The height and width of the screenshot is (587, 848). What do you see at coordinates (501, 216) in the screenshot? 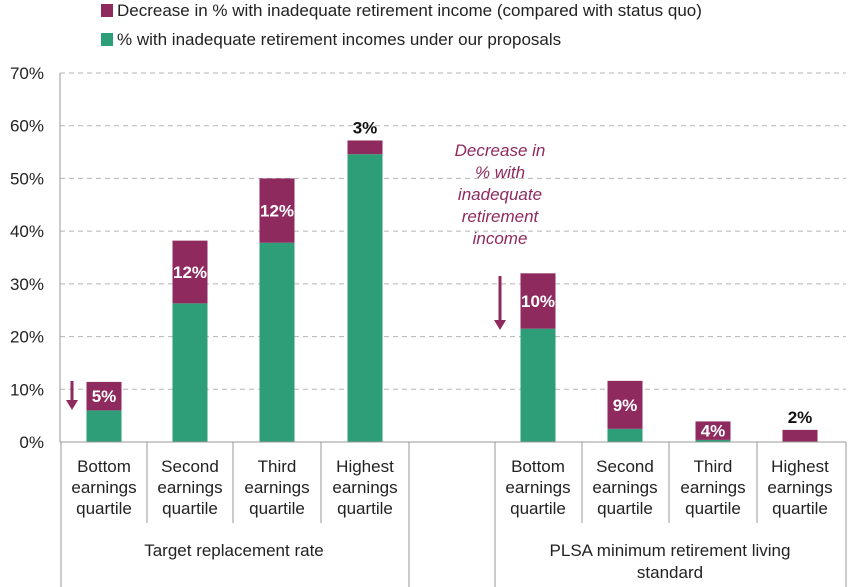
I see `annotation-line: retirement` at bounding box center [501, 216].